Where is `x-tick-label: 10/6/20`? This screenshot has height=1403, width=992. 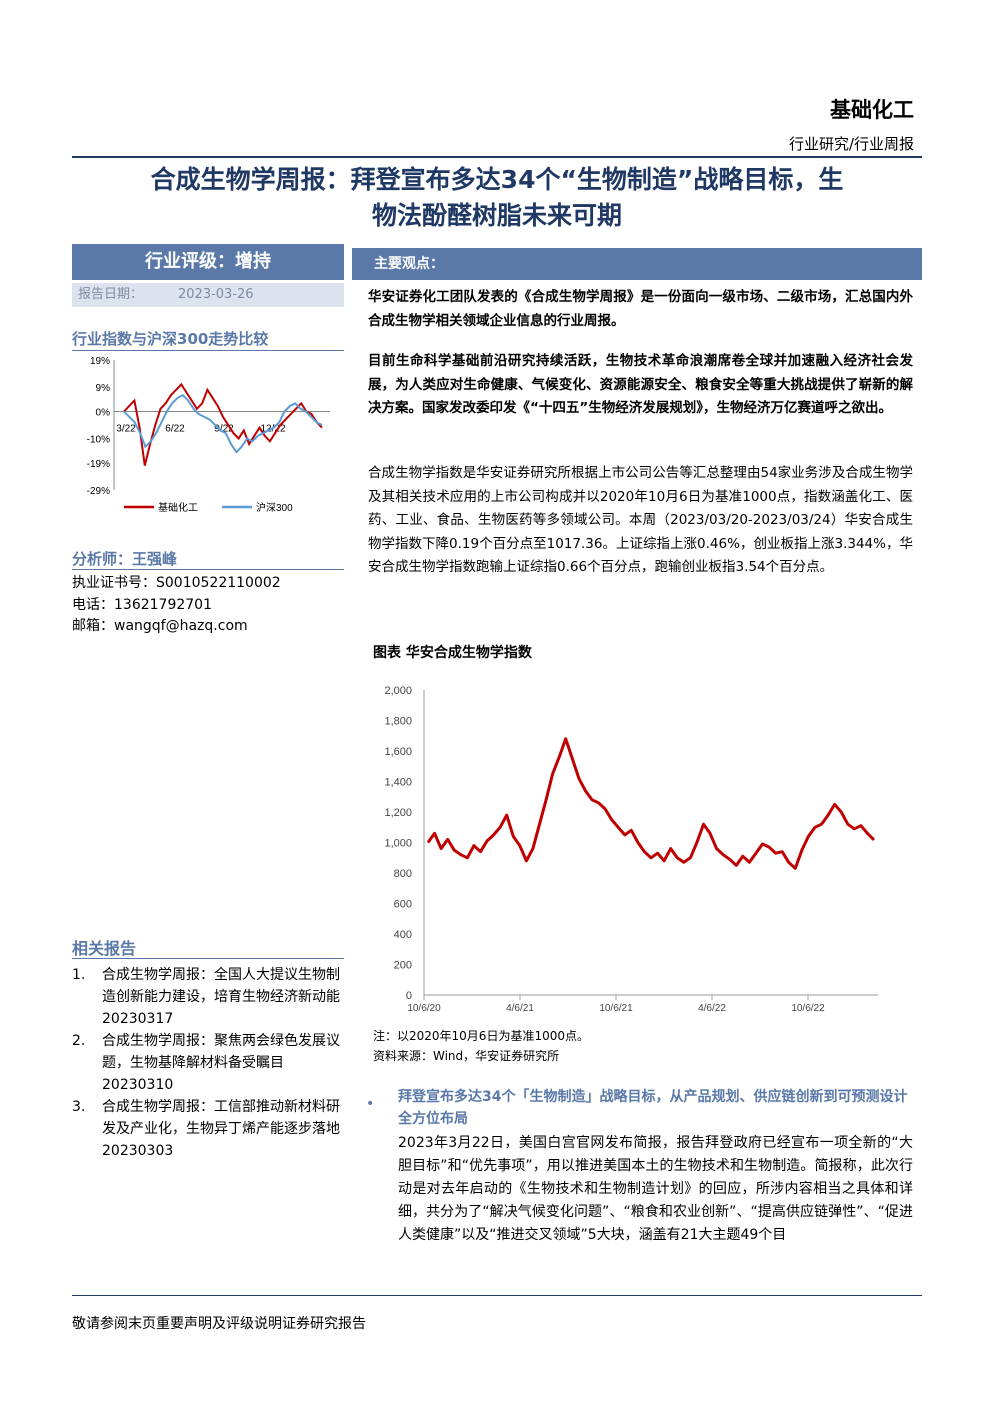
x-tick-label: 10/6/20 is located at coordinates (424, 1008).